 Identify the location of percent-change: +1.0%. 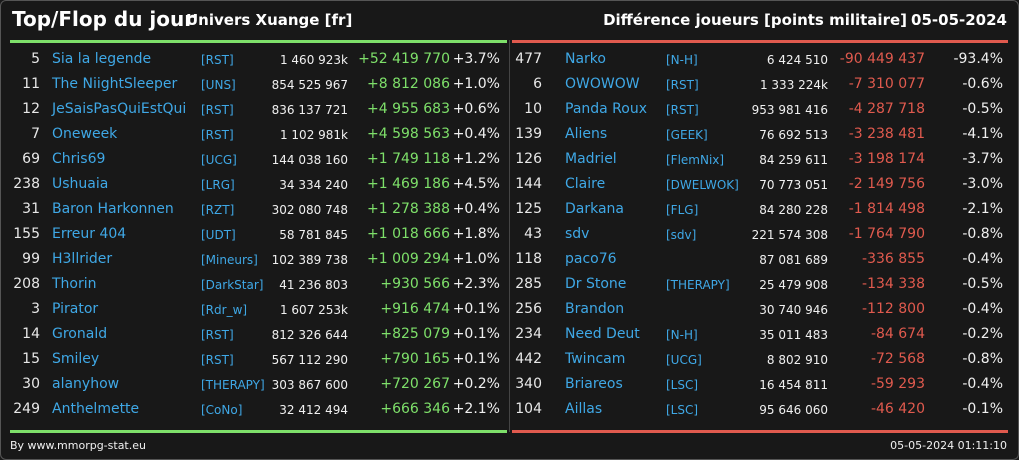
(476, 259).